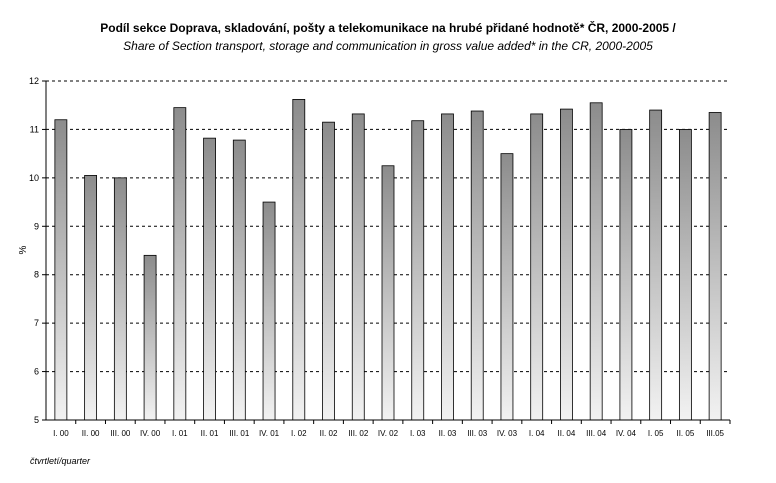 Image resolution: width=776 pixels, height=483 pixels. What do you see at coordinates (36, 226) in the screenshot?
I see `y-tick-label: 9` at bounding box center [36, 226].